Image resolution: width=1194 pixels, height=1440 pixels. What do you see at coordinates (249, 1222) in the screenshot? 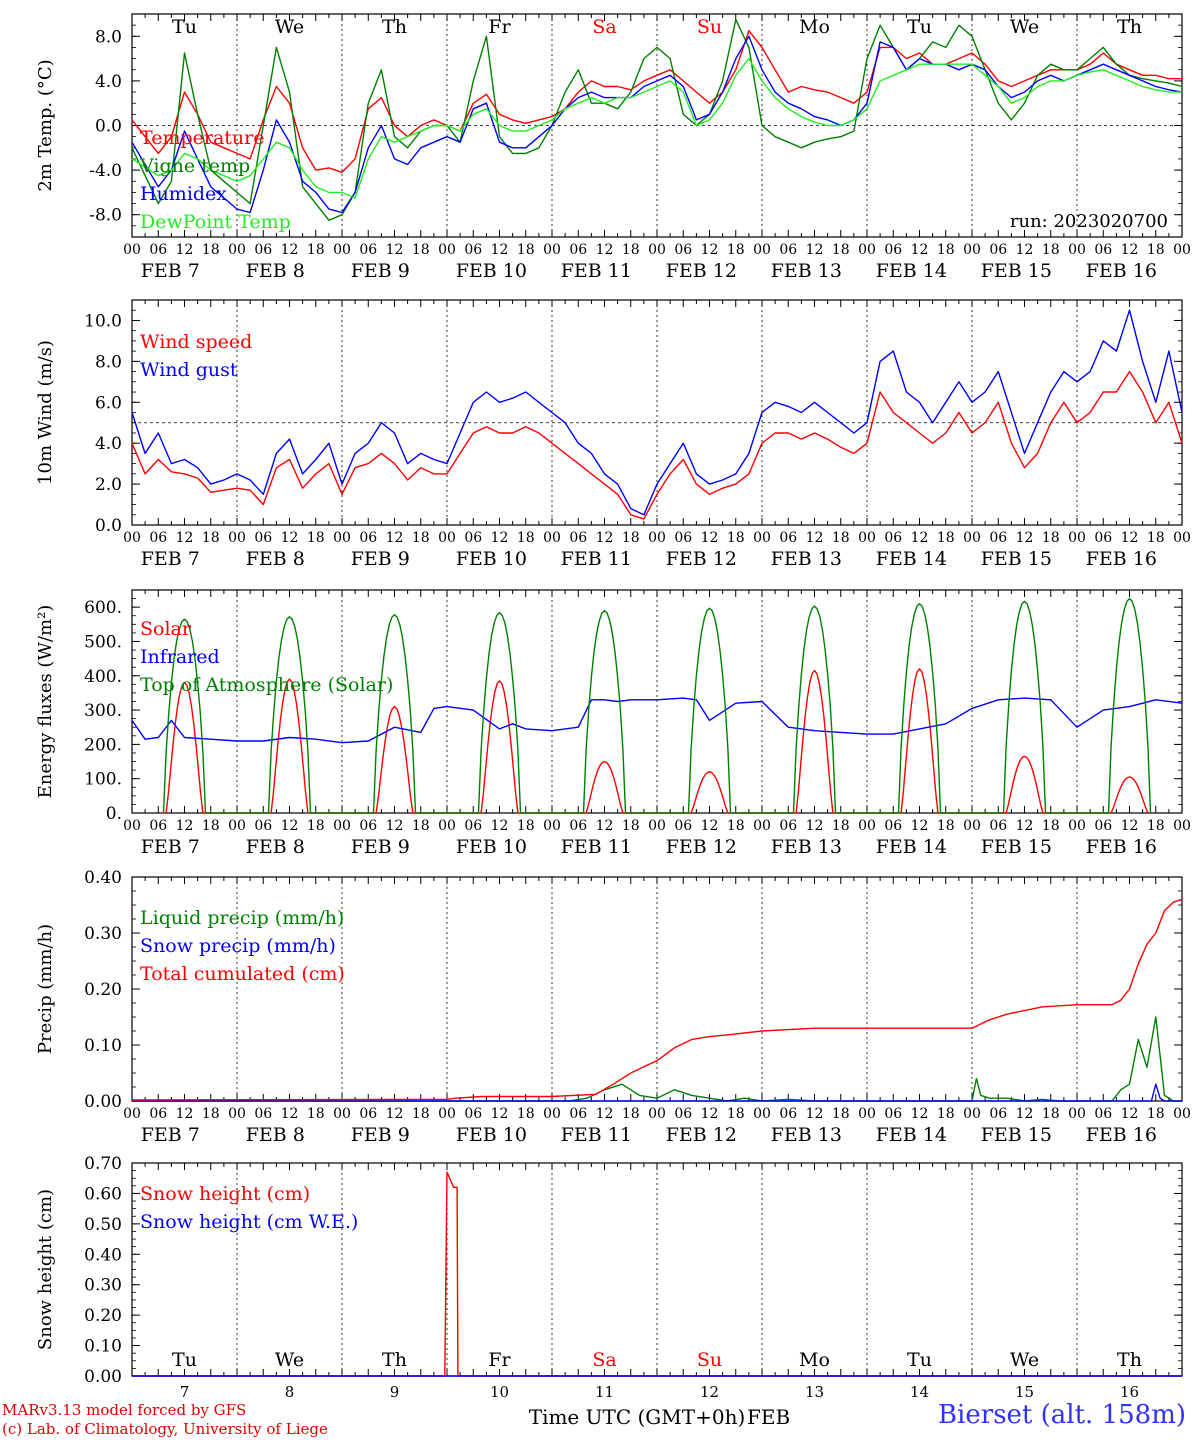
I see `legend-entry: Snow height (cm W.E.)` at bounding box center [249, 1222].